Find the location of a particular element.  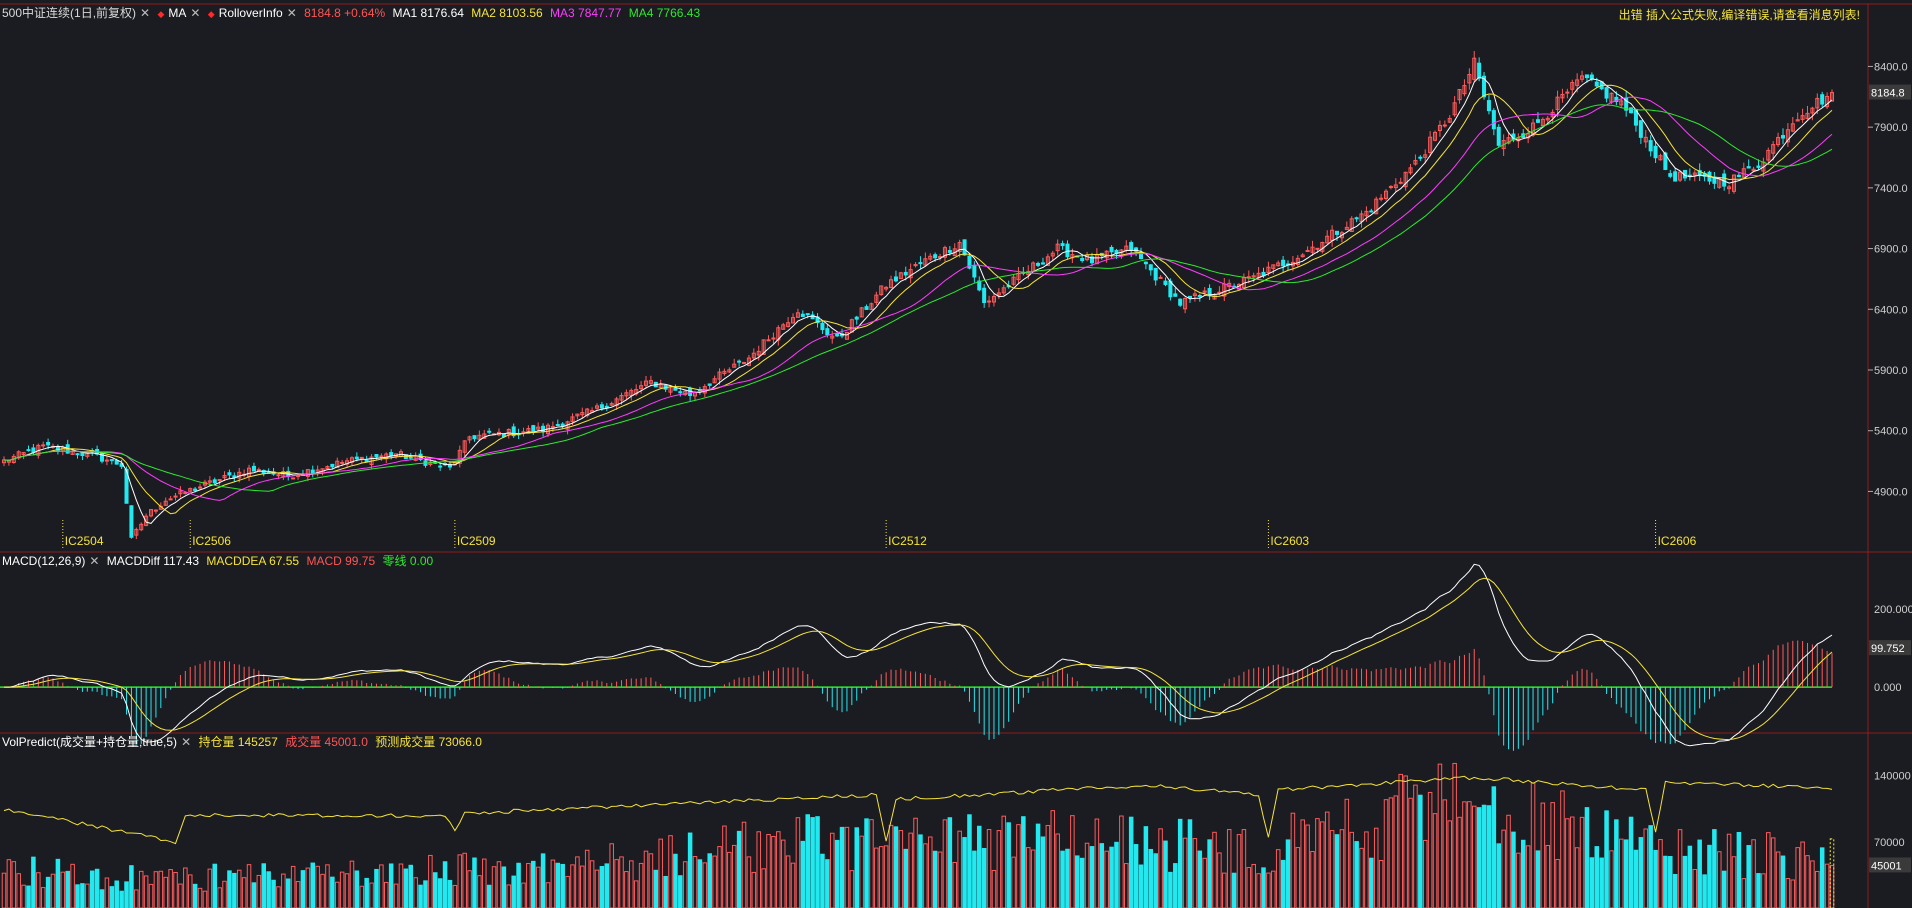

rollover-indicator-label: RolloverInfo is located at coordinates (250, 13).